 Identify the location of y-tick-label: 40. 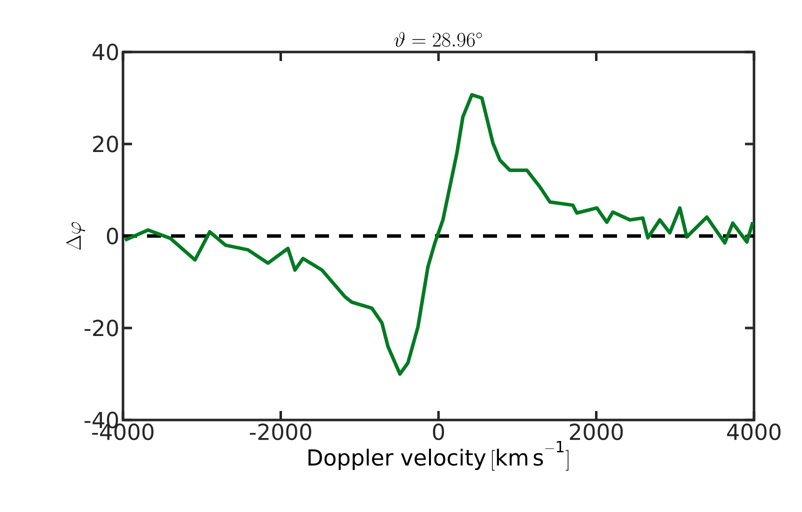
(105, 52).